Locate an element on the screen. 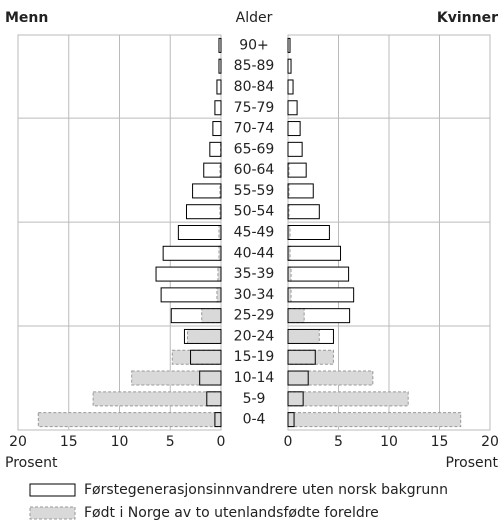  age-label: 20-24 is located at coordinates (254, 336).